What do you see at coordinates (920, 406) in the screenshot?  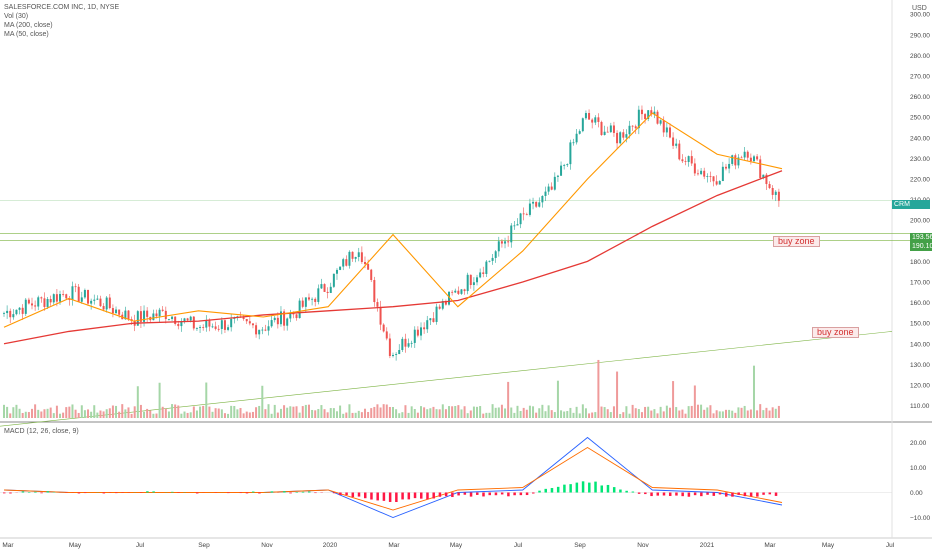 I see `price-tick-label: 110.00` at bounding box center [920, 406].